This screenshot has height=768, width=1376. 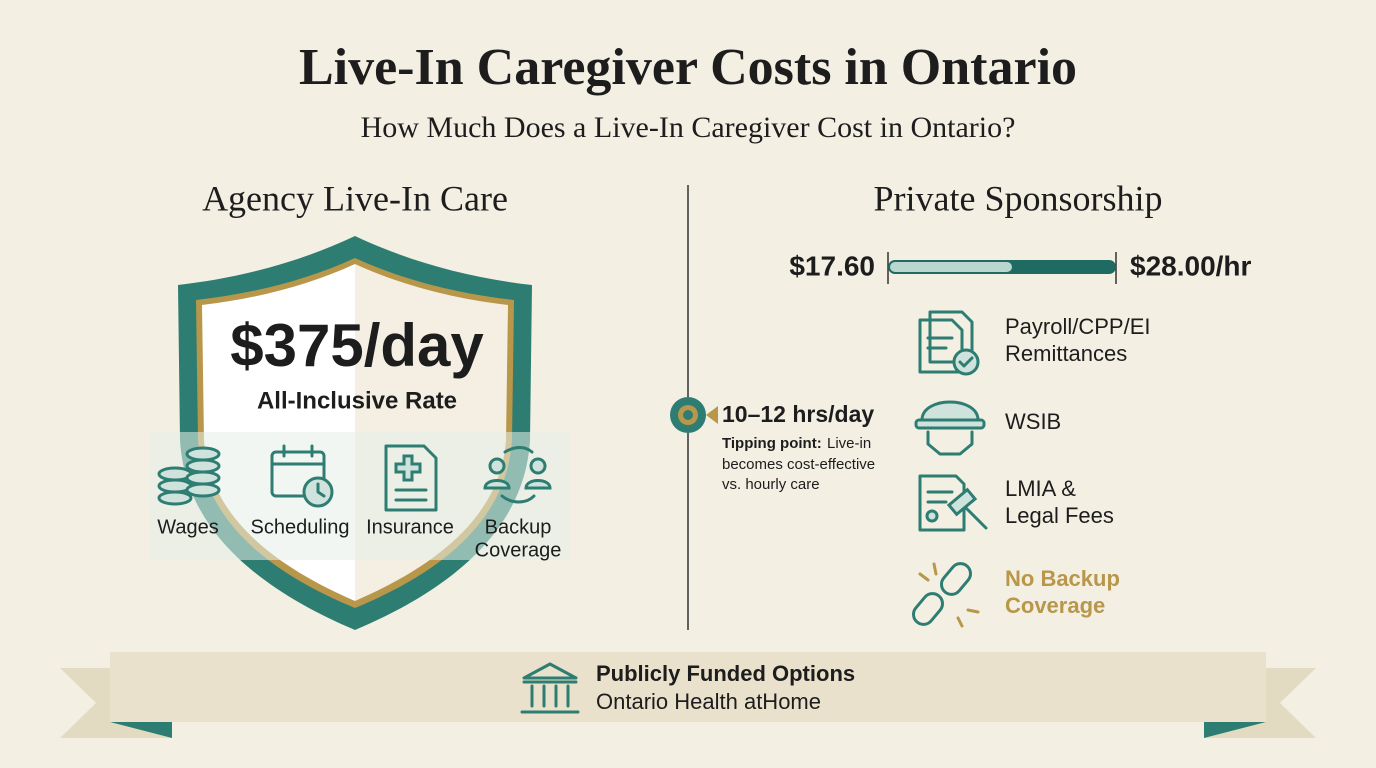 What do you see at coordinates (950, 428) in the screenshot?
I see `wsib-icon` at bounding box center [950, 428].